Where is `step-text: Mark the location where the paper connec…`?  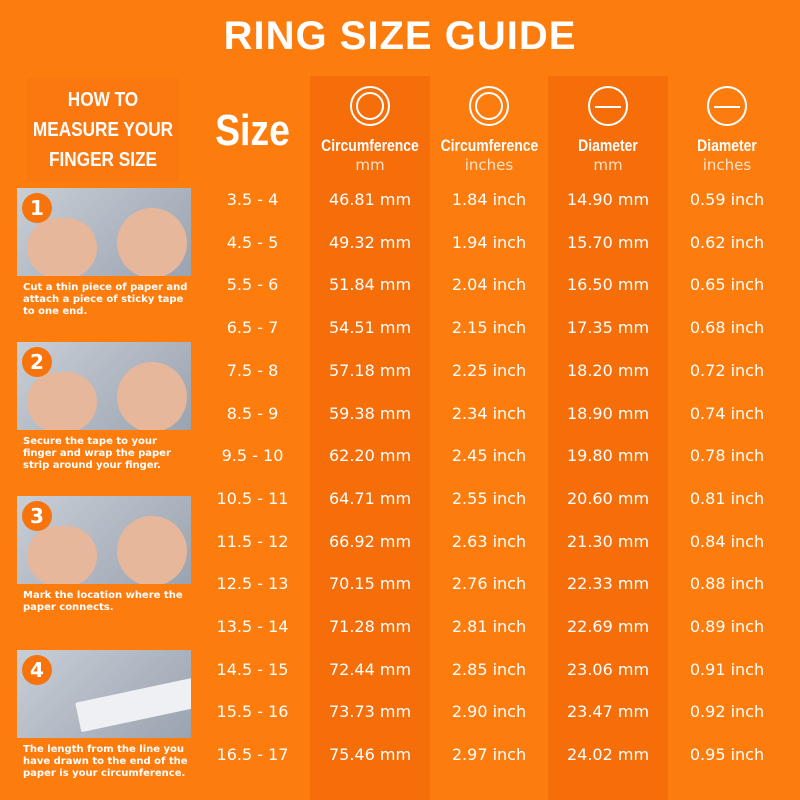 step-text: Mark the location where the paper connec… is located at coordinates (103, 601).